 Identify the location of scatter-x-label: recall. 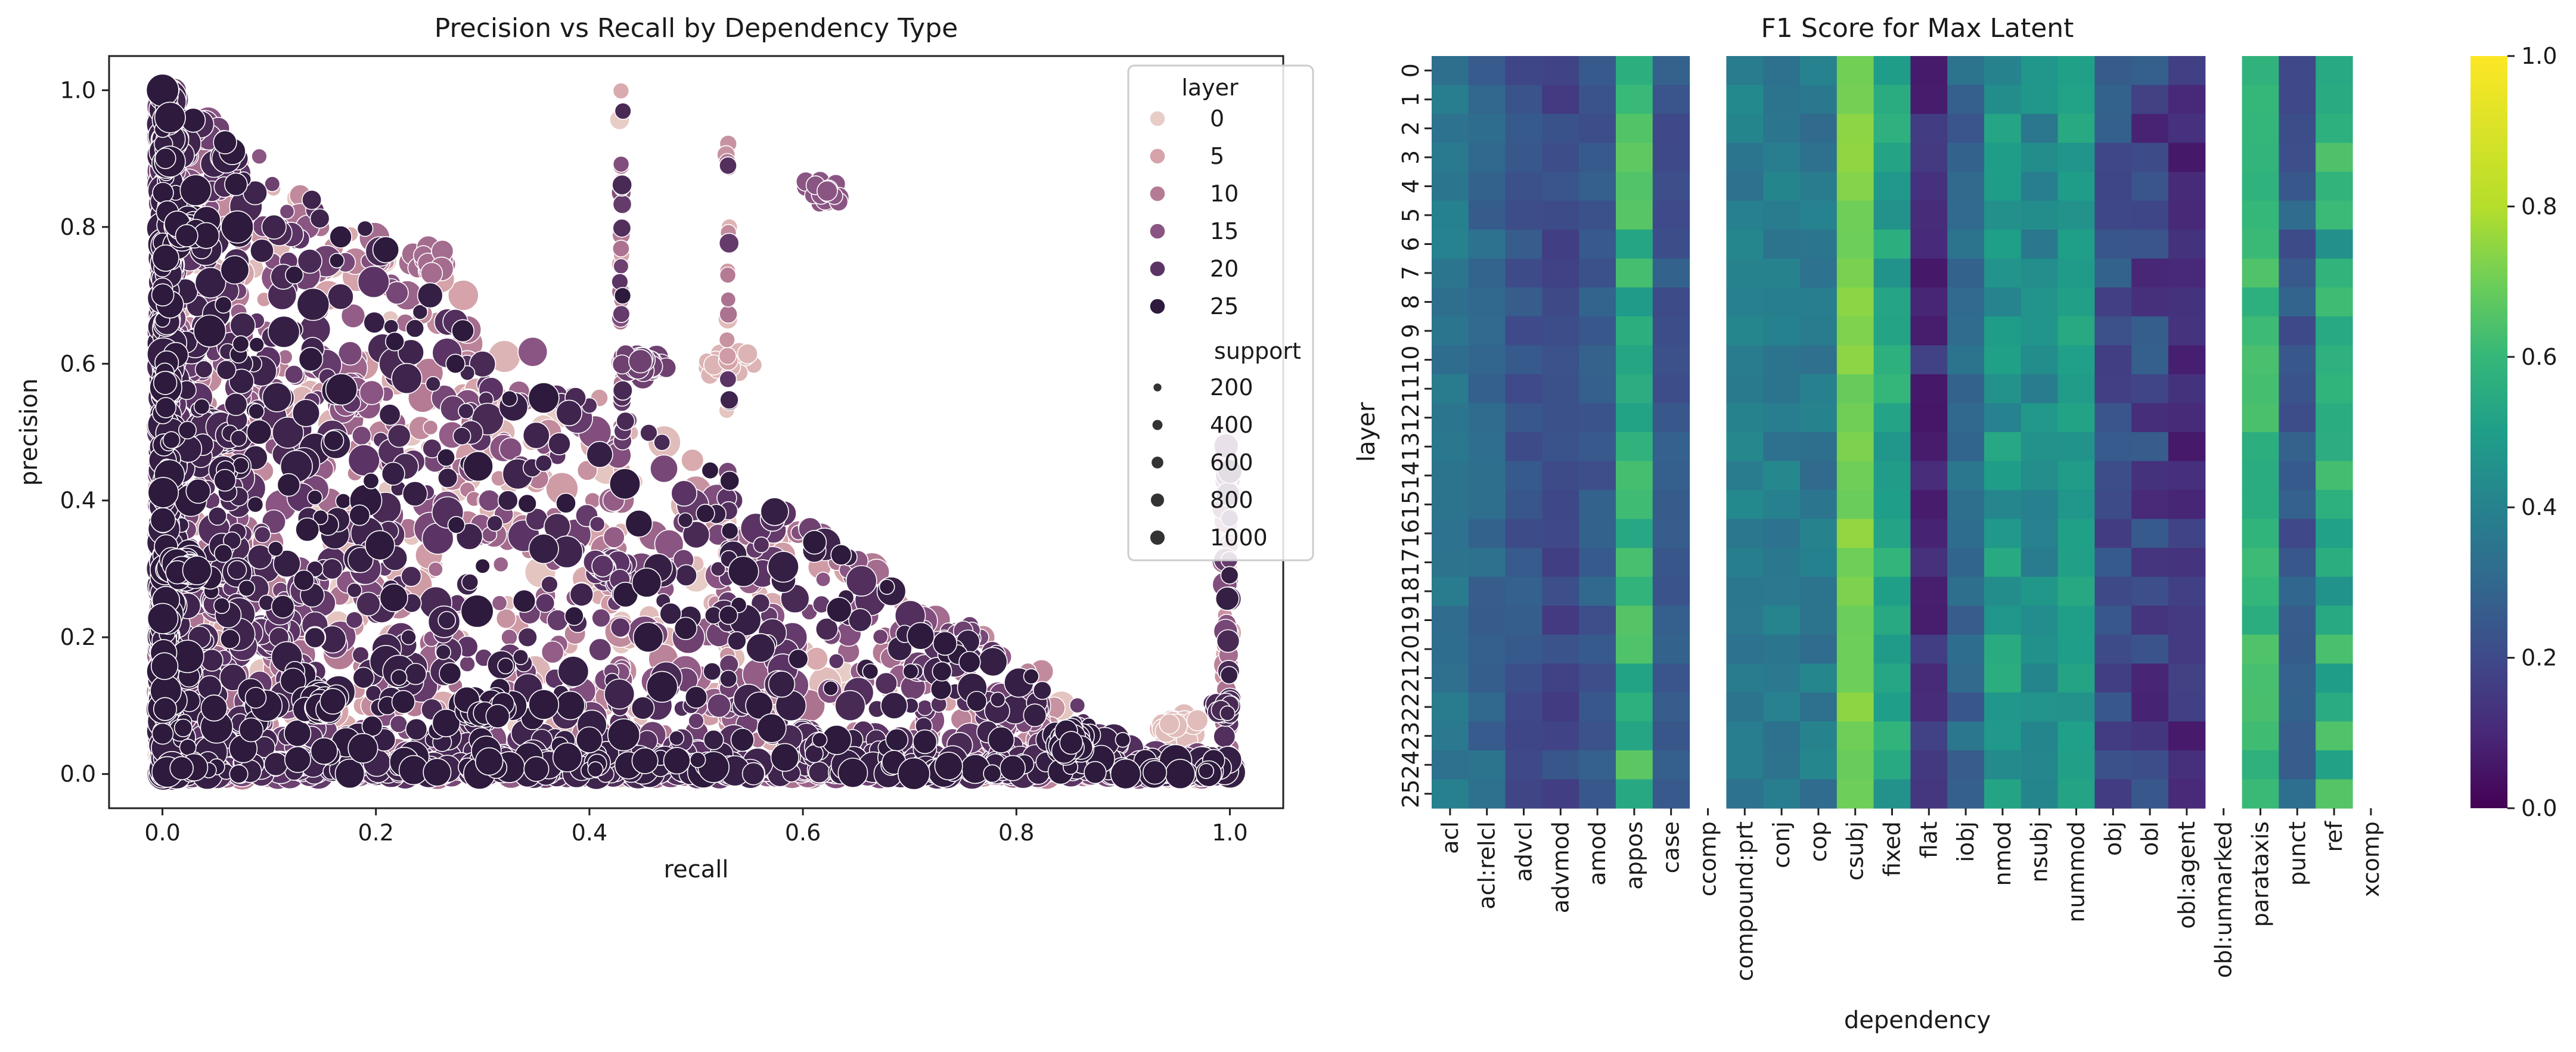
(696, 869).